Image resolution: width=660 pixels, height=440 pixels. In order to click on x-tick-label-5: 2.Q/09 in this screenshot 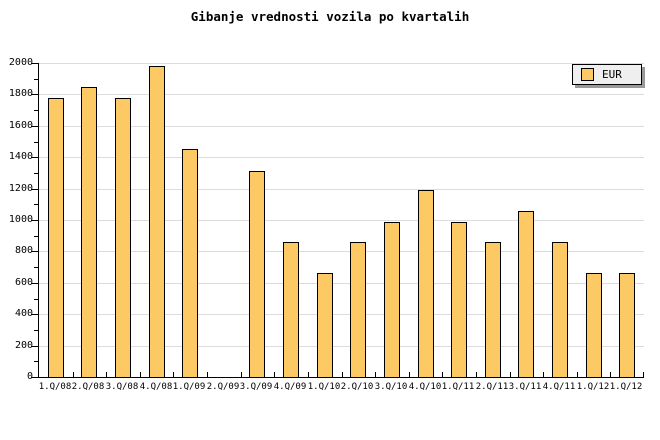, I will do `click(223, 387)`.